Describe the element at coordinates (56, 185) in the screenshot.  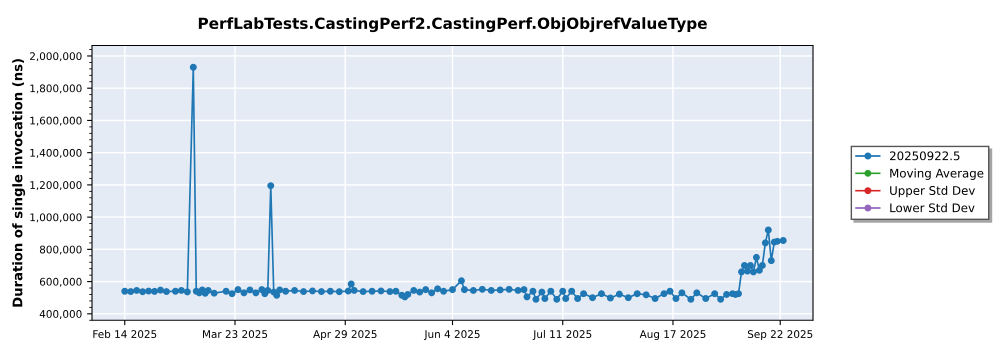
I see `y-tick-label: 1,200,000` at that location.